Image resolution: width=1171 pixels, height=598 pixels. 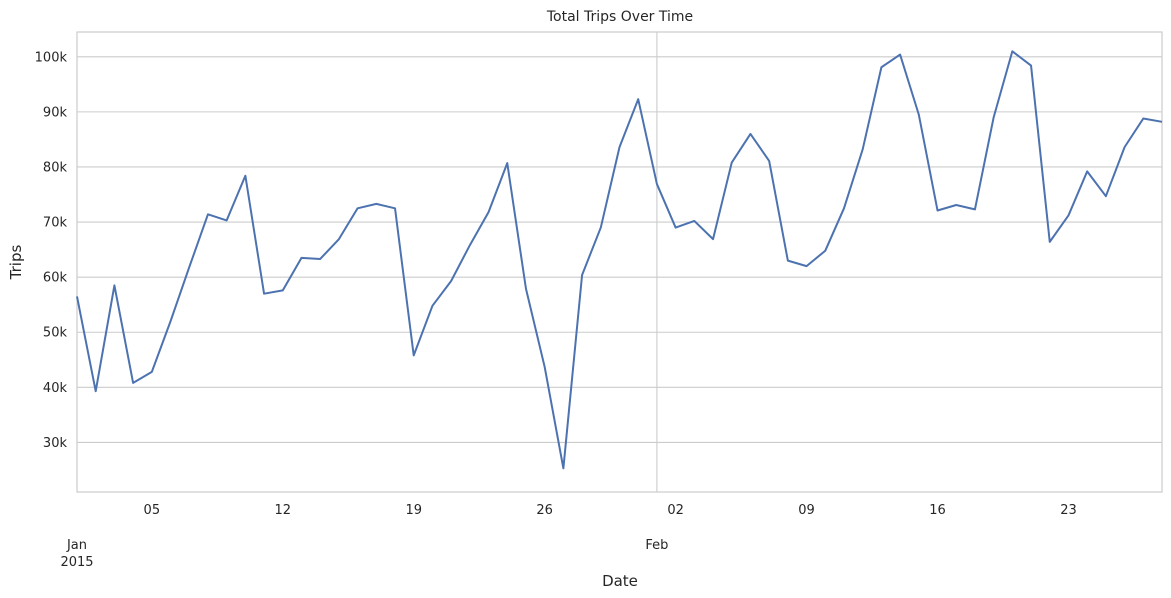 I want to click on y-tick-label: 90k, so click(x=55, y=112).